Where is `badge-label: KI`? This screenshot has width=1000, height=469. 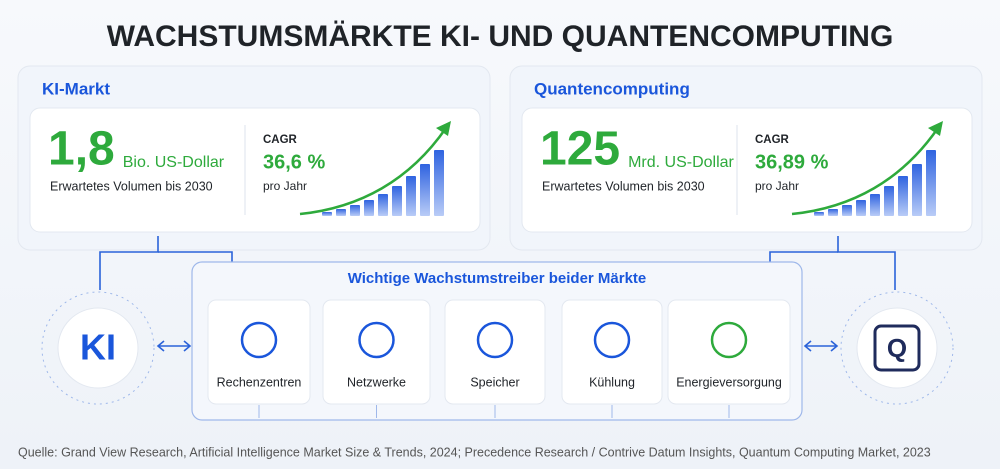 badge-label: KI is located at coordinates (98, 347).